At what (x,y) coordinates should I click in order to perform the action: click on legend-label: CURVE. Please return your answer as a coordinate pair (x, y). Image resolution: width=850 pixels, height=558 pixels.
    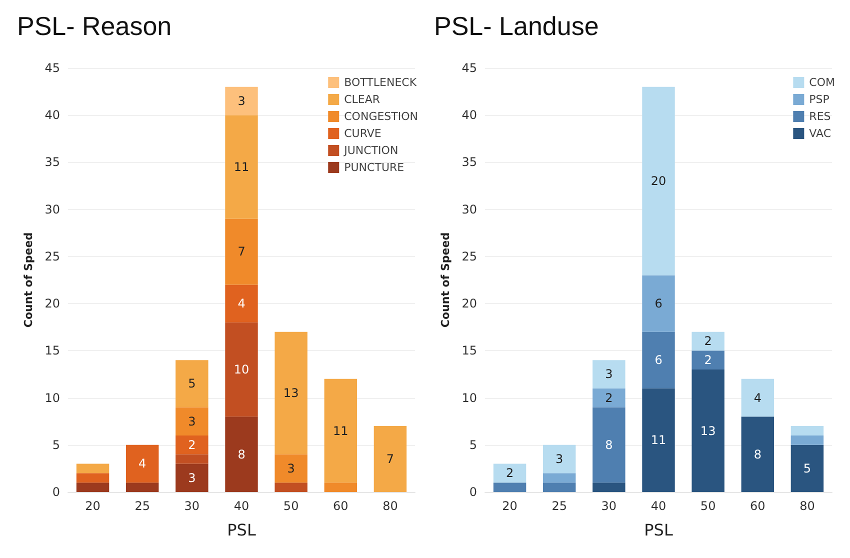
    Looking at the image, I should click on (363, 133).